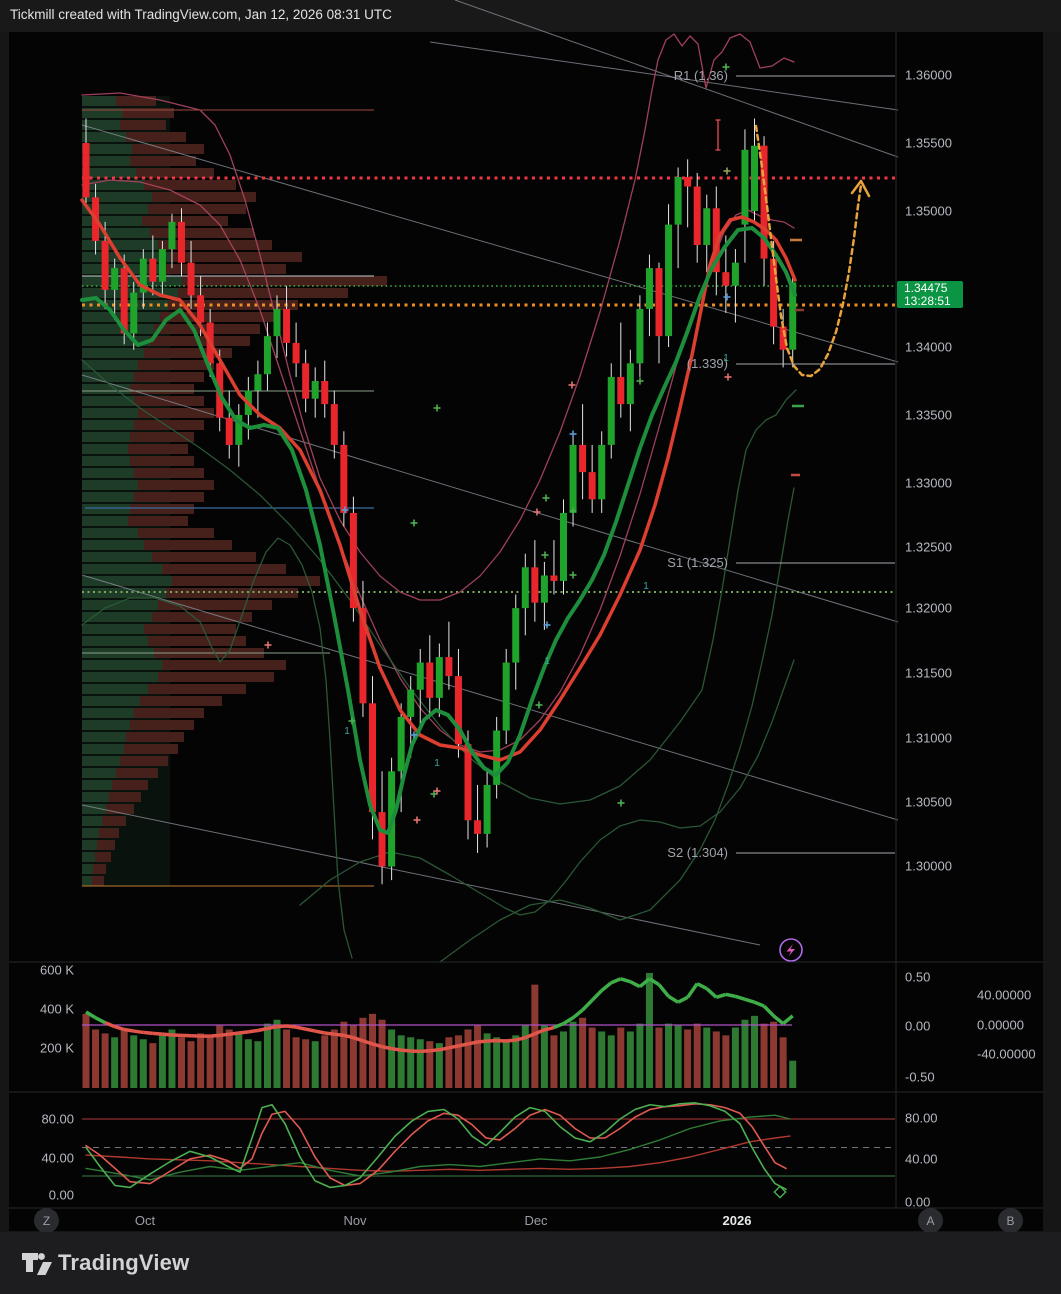 The width and height of the screenshot is (1061, 1294). Describe the element at coordinates (926, 288) in the screenshot. I see `last-price-value: 1.34475` at that location.